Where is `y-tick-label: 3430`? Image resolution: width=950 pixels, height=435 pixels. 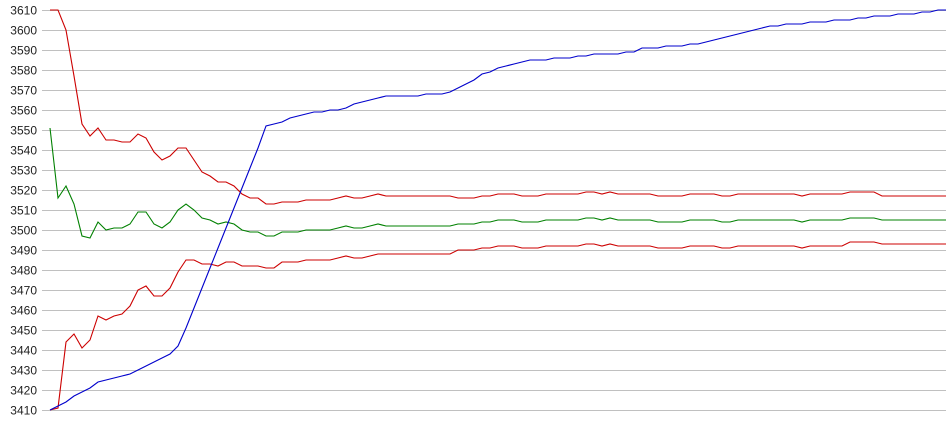
y-tick-label: 3430 is located at coordinates (23, 371).